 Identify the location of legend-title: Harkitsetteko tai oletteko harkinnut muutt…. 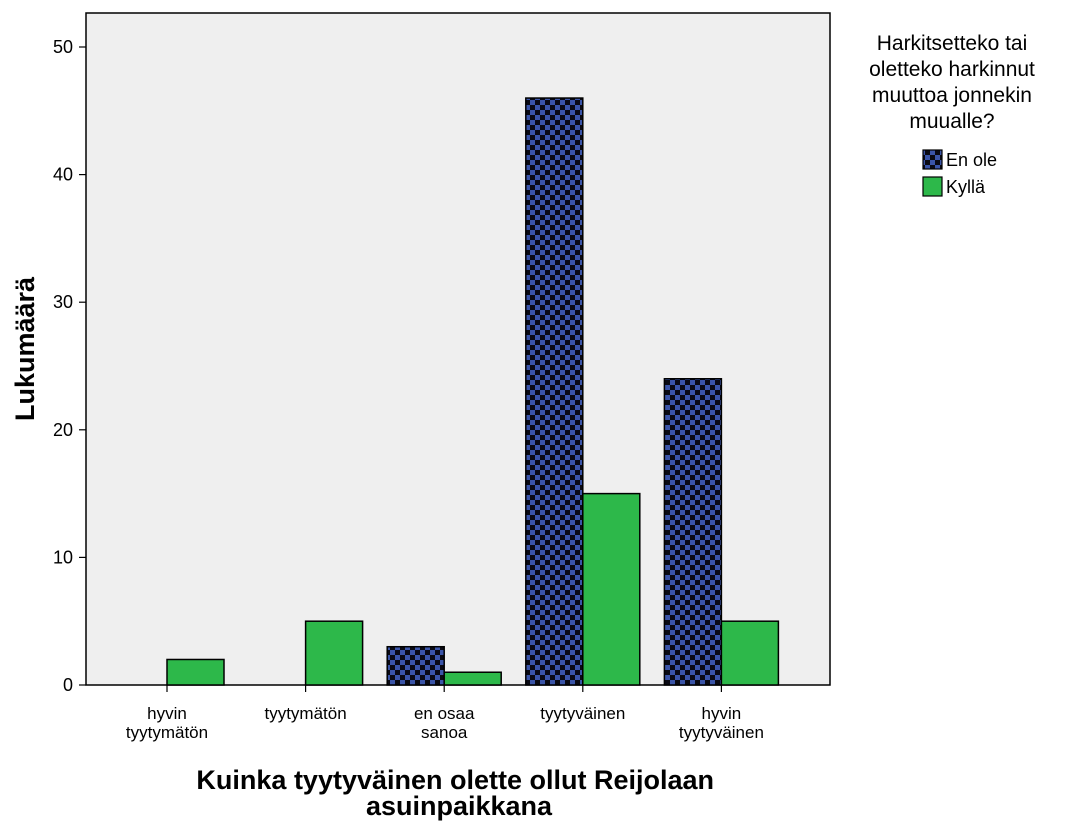
(952, 82).